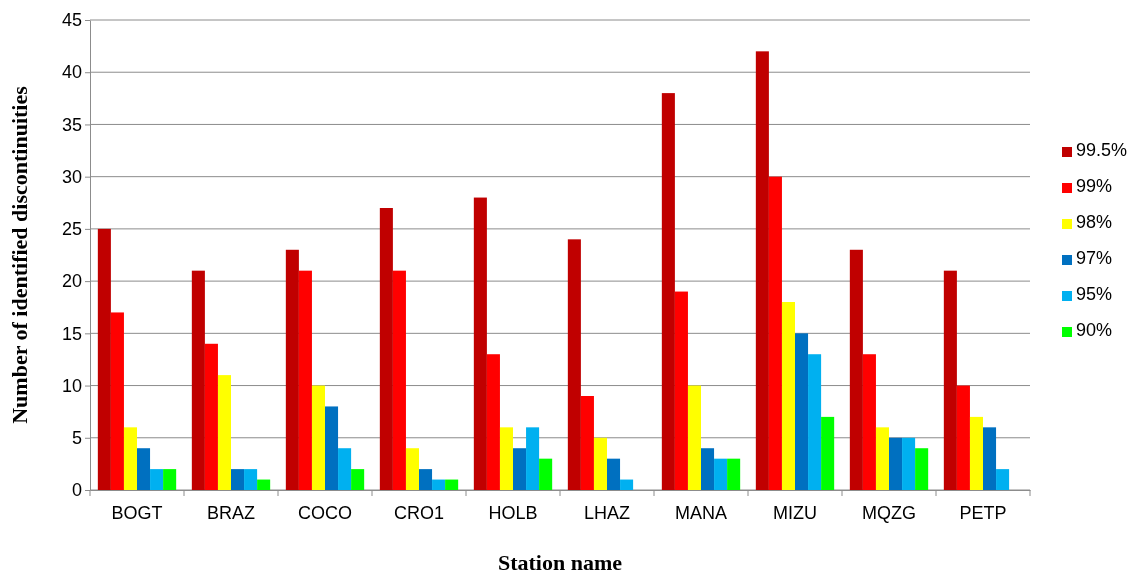  I want to click on y-tick-label: 35, so click(71, 124).